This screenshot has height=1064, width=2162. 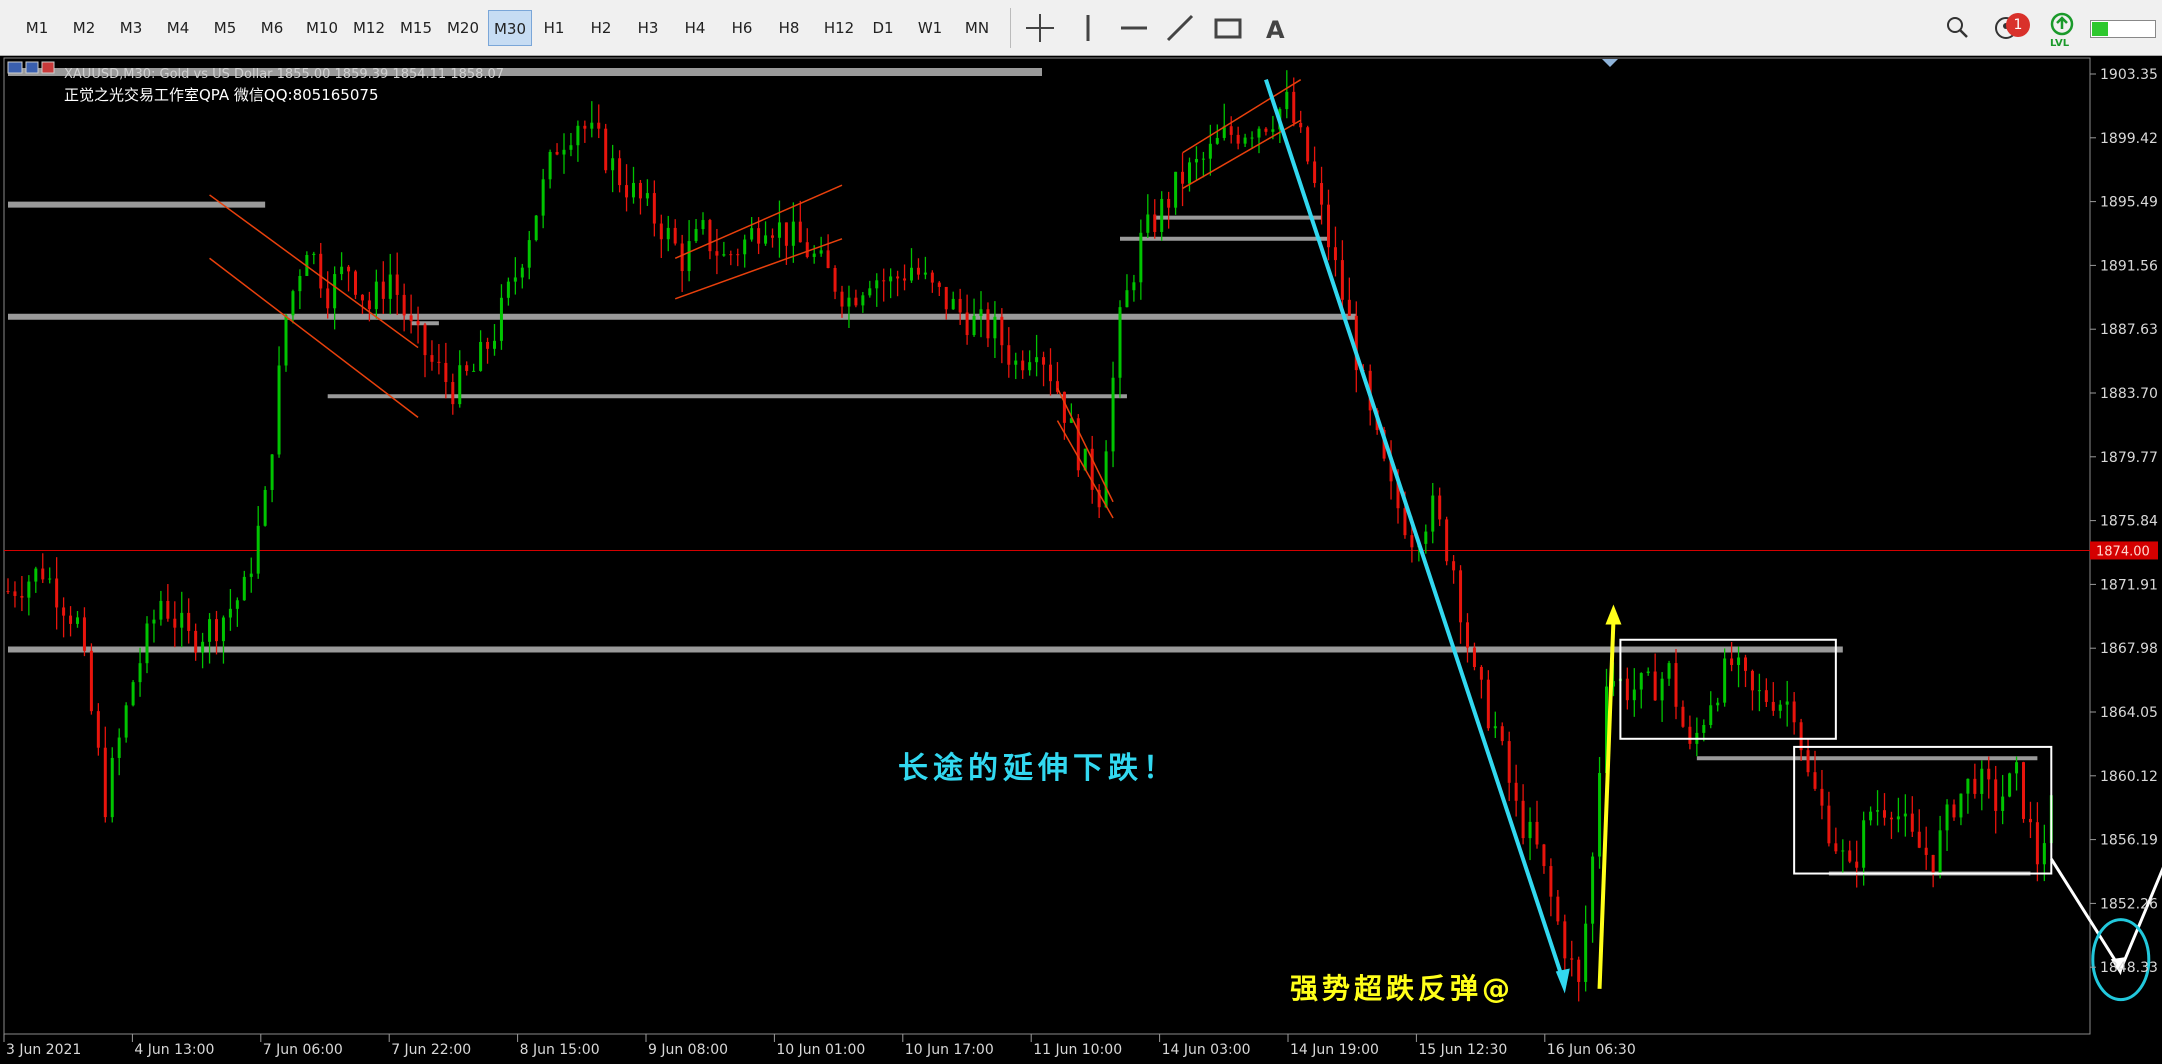 What do you see at coordinates (930, 28) in the screenshot?
I see `timeframe-w1: W1` at bounding box center [930, 28].